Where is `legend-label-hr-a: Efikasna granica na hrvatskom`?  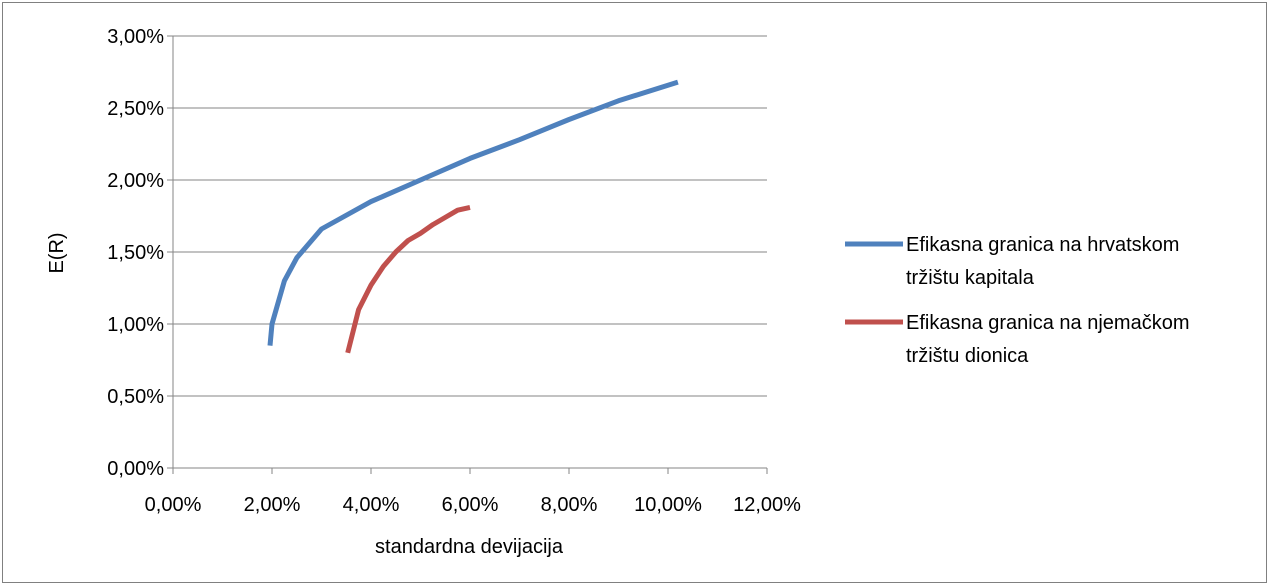
legend-label-hr-a: Efikasna granica na hrvatskom is located at coordinates (1042, 245).